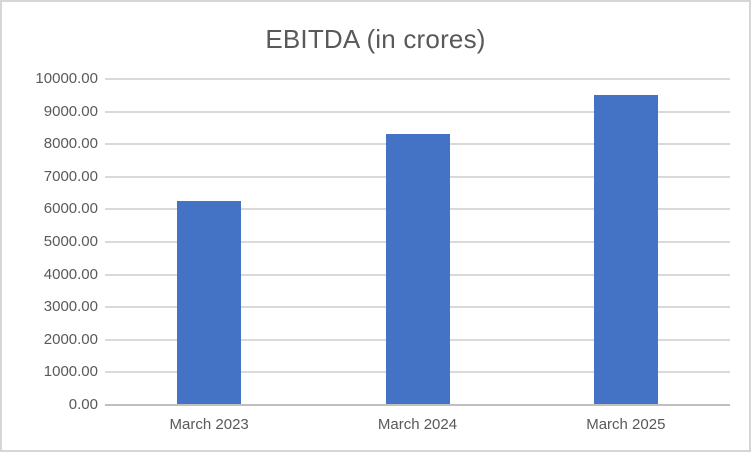 This screenshot has height=452, width=751. What do you see at coordinates (417, 424) in the screenshot?
I see `x-axis-tick-label: March 2024` at bounding box center [417, 424].